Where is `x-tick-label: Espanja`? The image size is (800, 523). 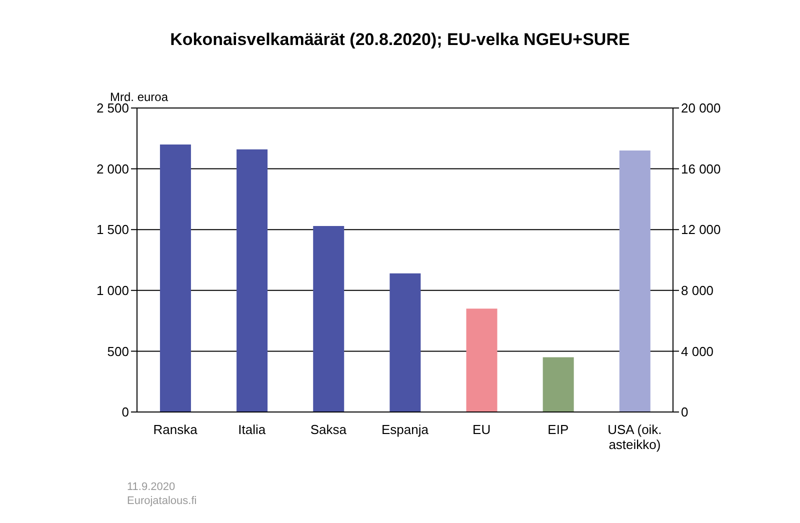 x-tick-label: Espanja is located at coordinates (406, 429).